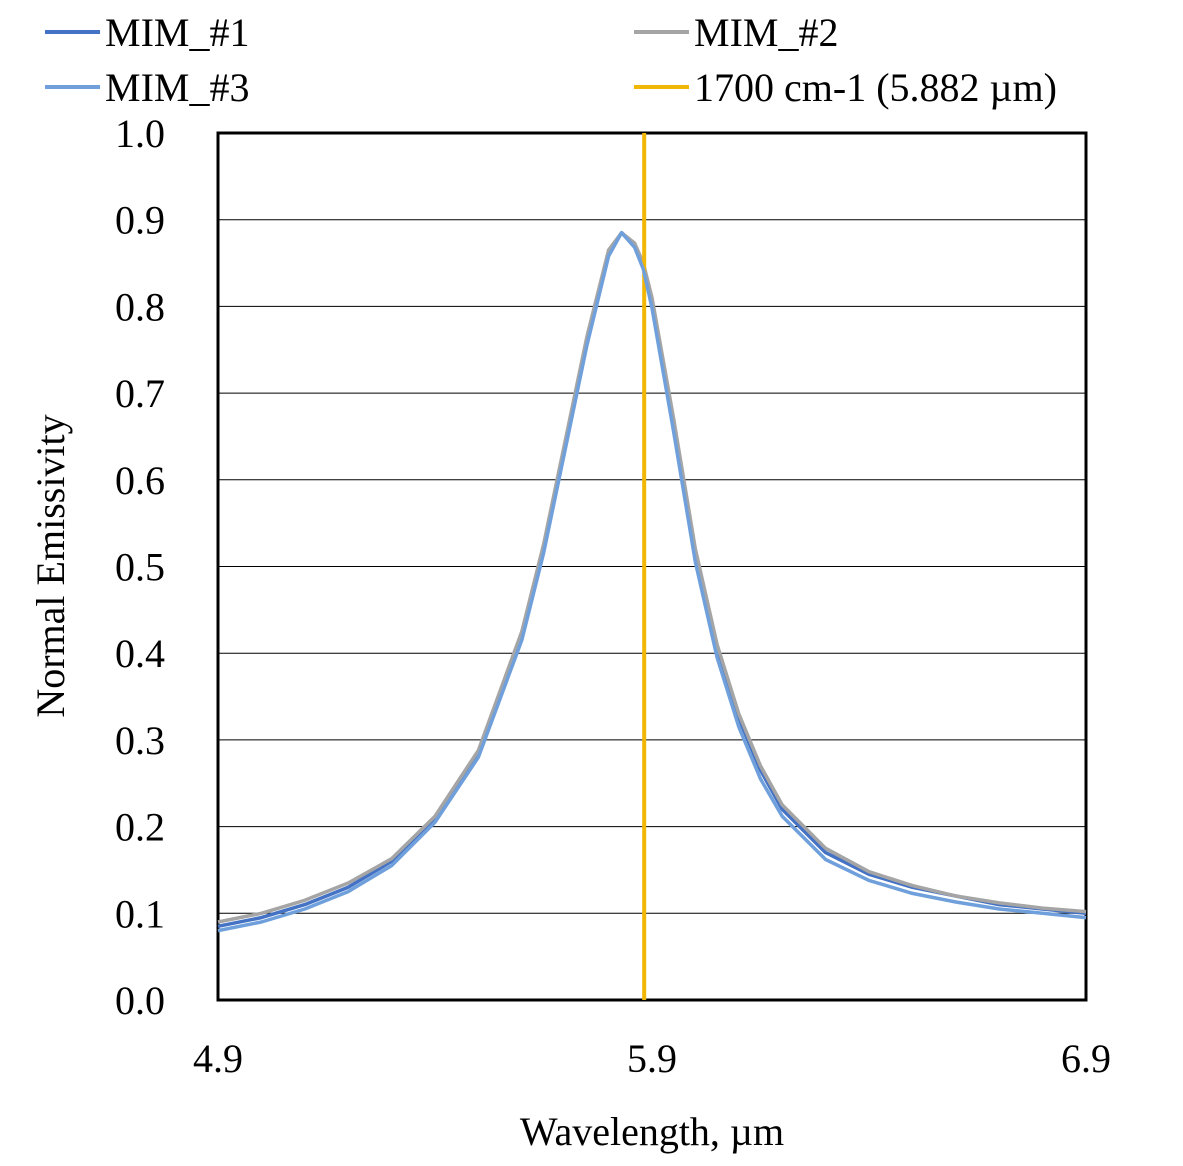 The image size is (1183, 1166). I want to click on x-tick-labels: 4.9 5.9 6.9, so click(652, 1058).